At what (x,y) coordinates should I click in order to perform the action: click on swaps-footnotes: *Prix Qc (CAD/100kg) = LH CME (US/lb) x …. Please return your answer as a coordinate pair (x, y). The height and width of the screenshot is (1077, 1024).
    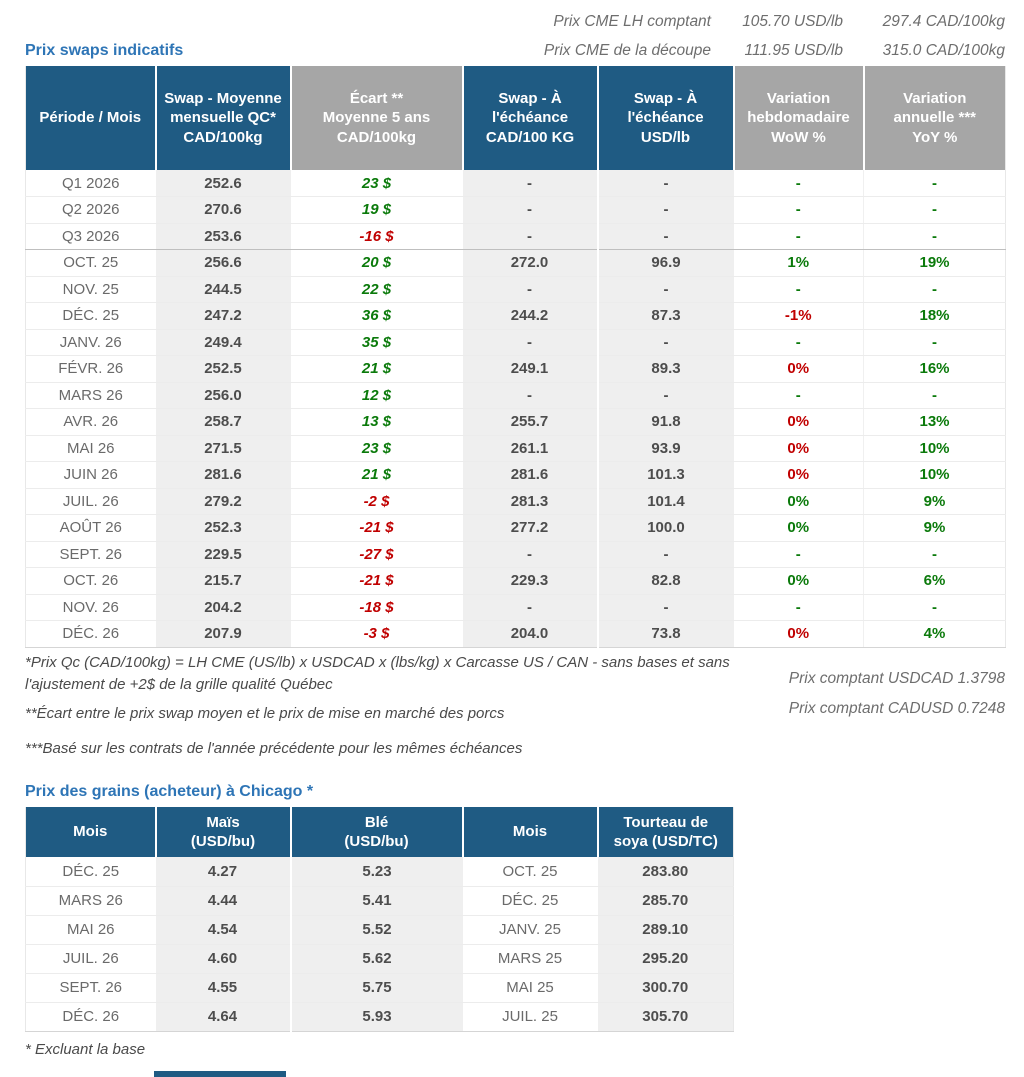
    Looking at the image, I should click on (377, 709).